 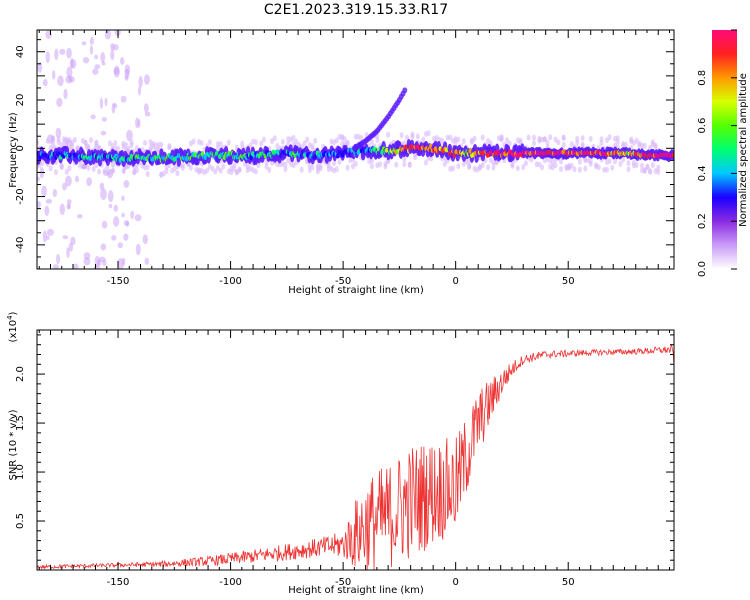 I want to click on x-tick-label: 0, so click(x=455, y=281).